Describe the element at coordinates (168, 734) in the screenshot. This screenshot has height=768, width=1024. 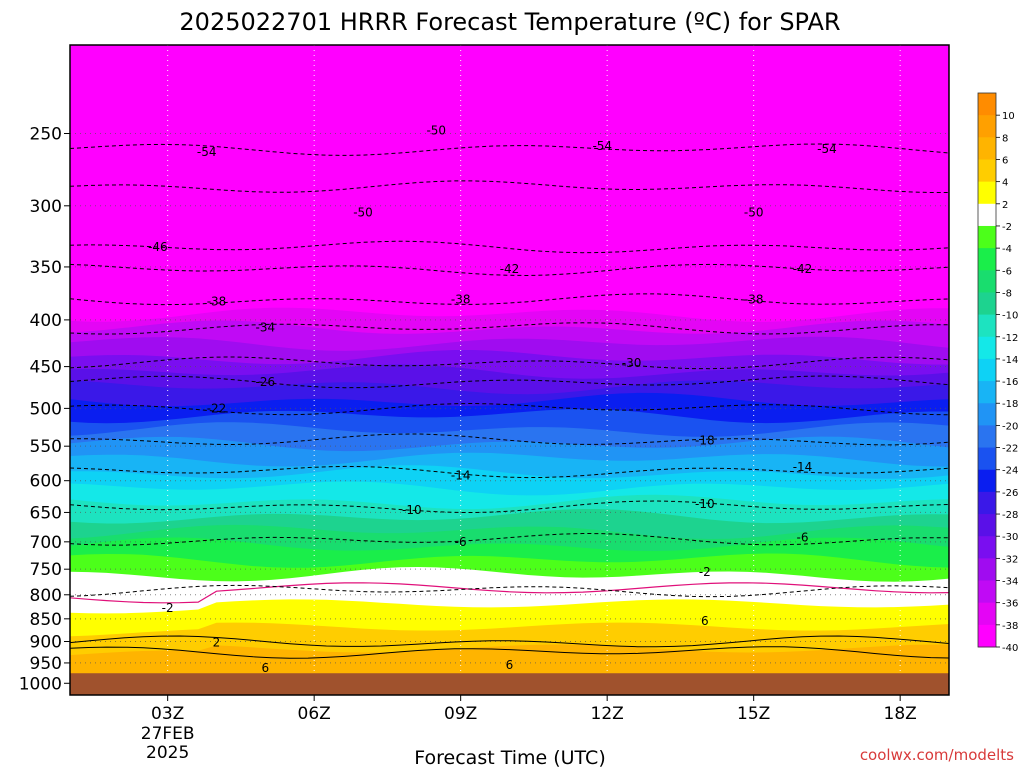
I see `x-date-label: 27FEB` at that location.